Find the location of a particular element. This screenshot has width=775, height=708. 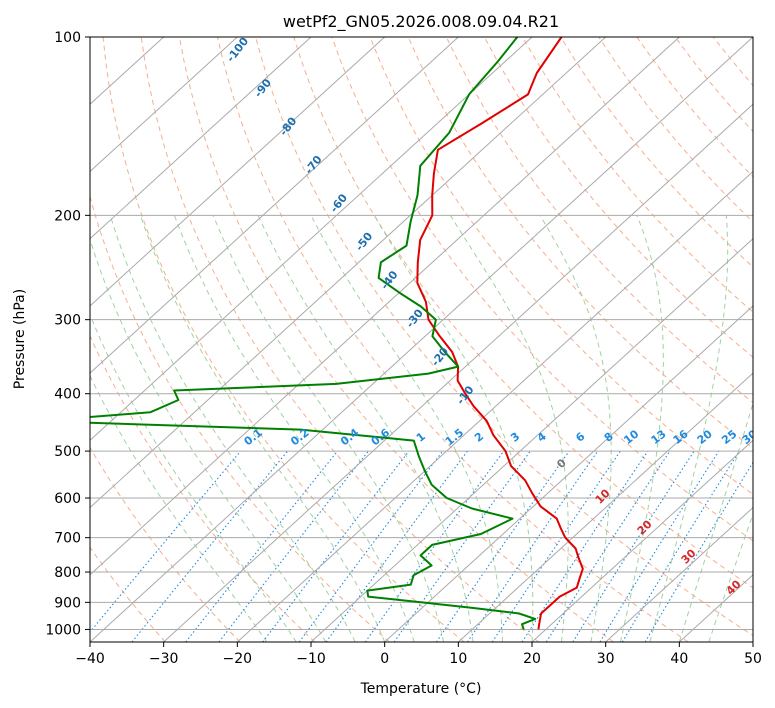

y-tick-label: 900 is located at coordinates (67, 603).